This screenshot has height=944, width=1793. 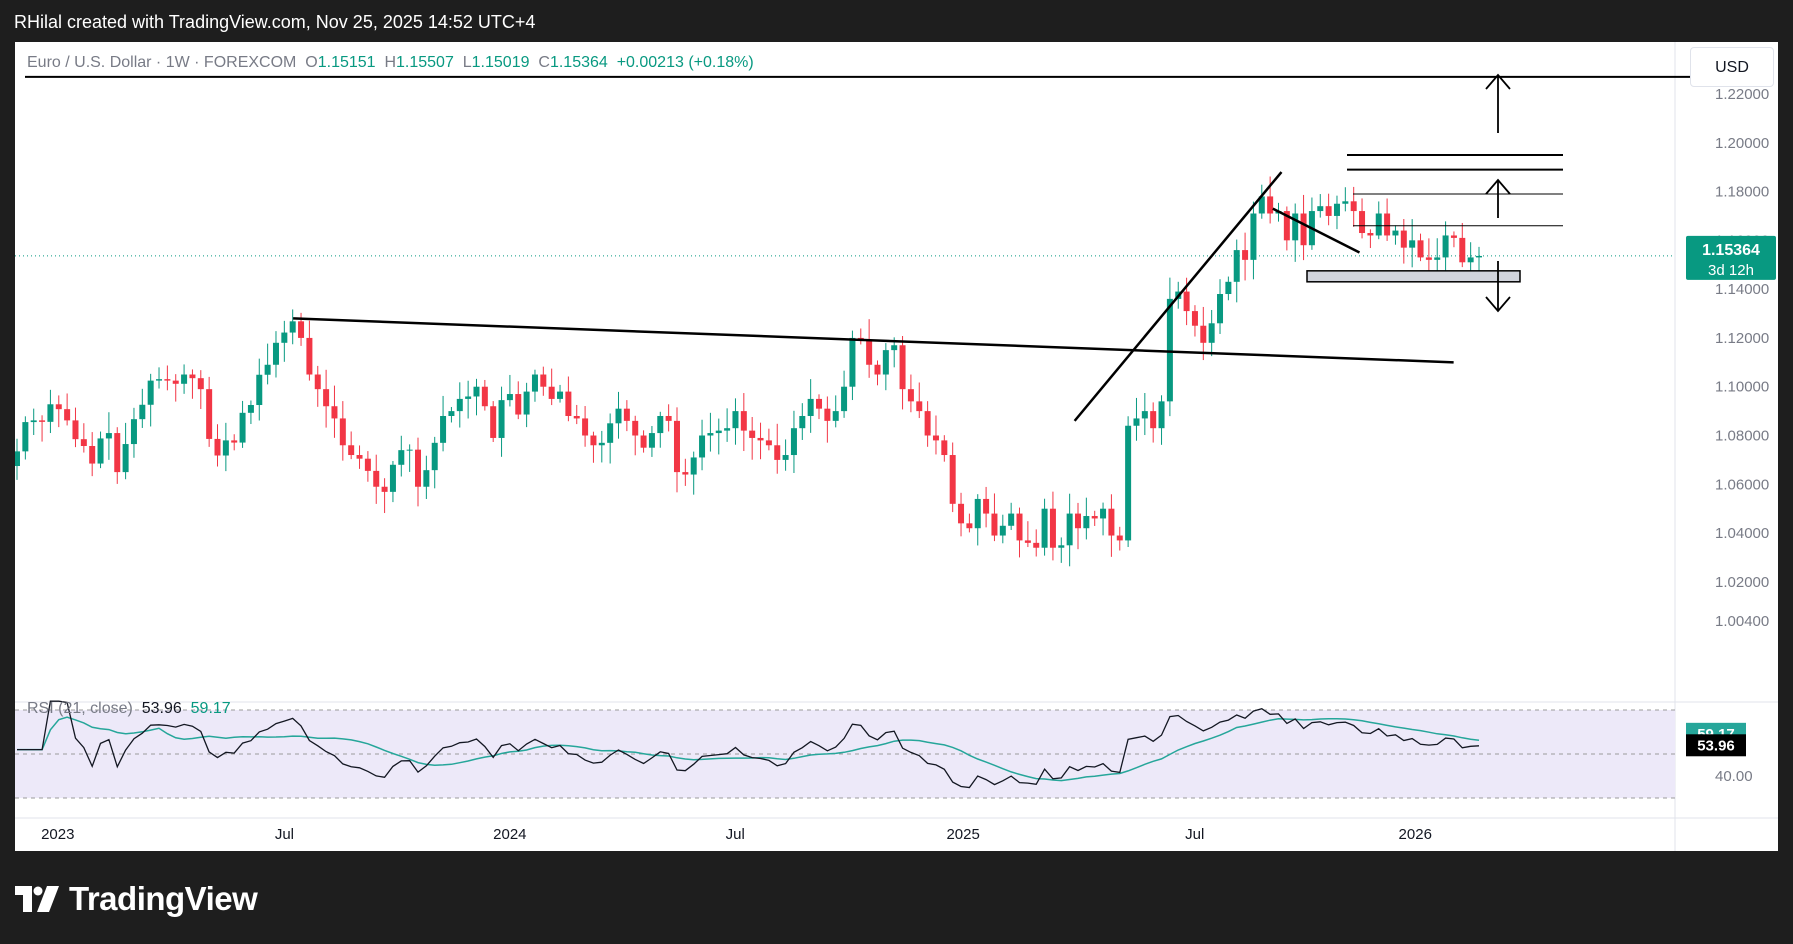 I want to click on price-tick-label: 1.06000, so click(x=1742, y=484).